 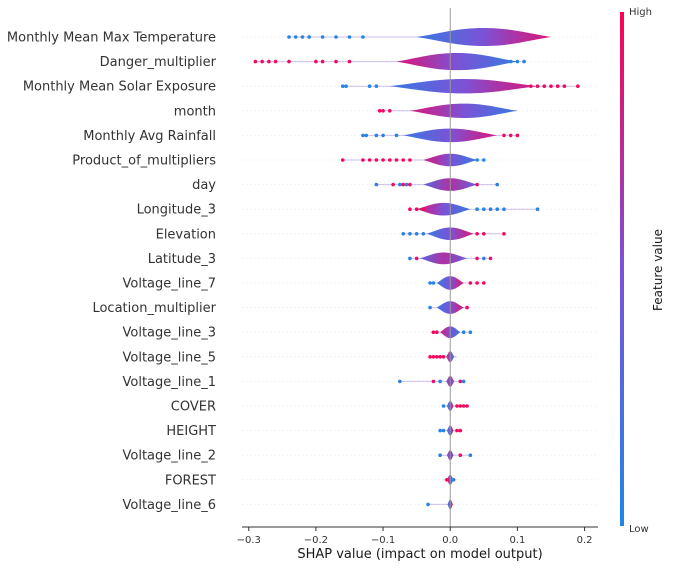 What do you see at coordinates (119, 87) in the screenshot?
I see `feature-label: Monthly Mean Solar Exposure` at bounding box center [119, 87].